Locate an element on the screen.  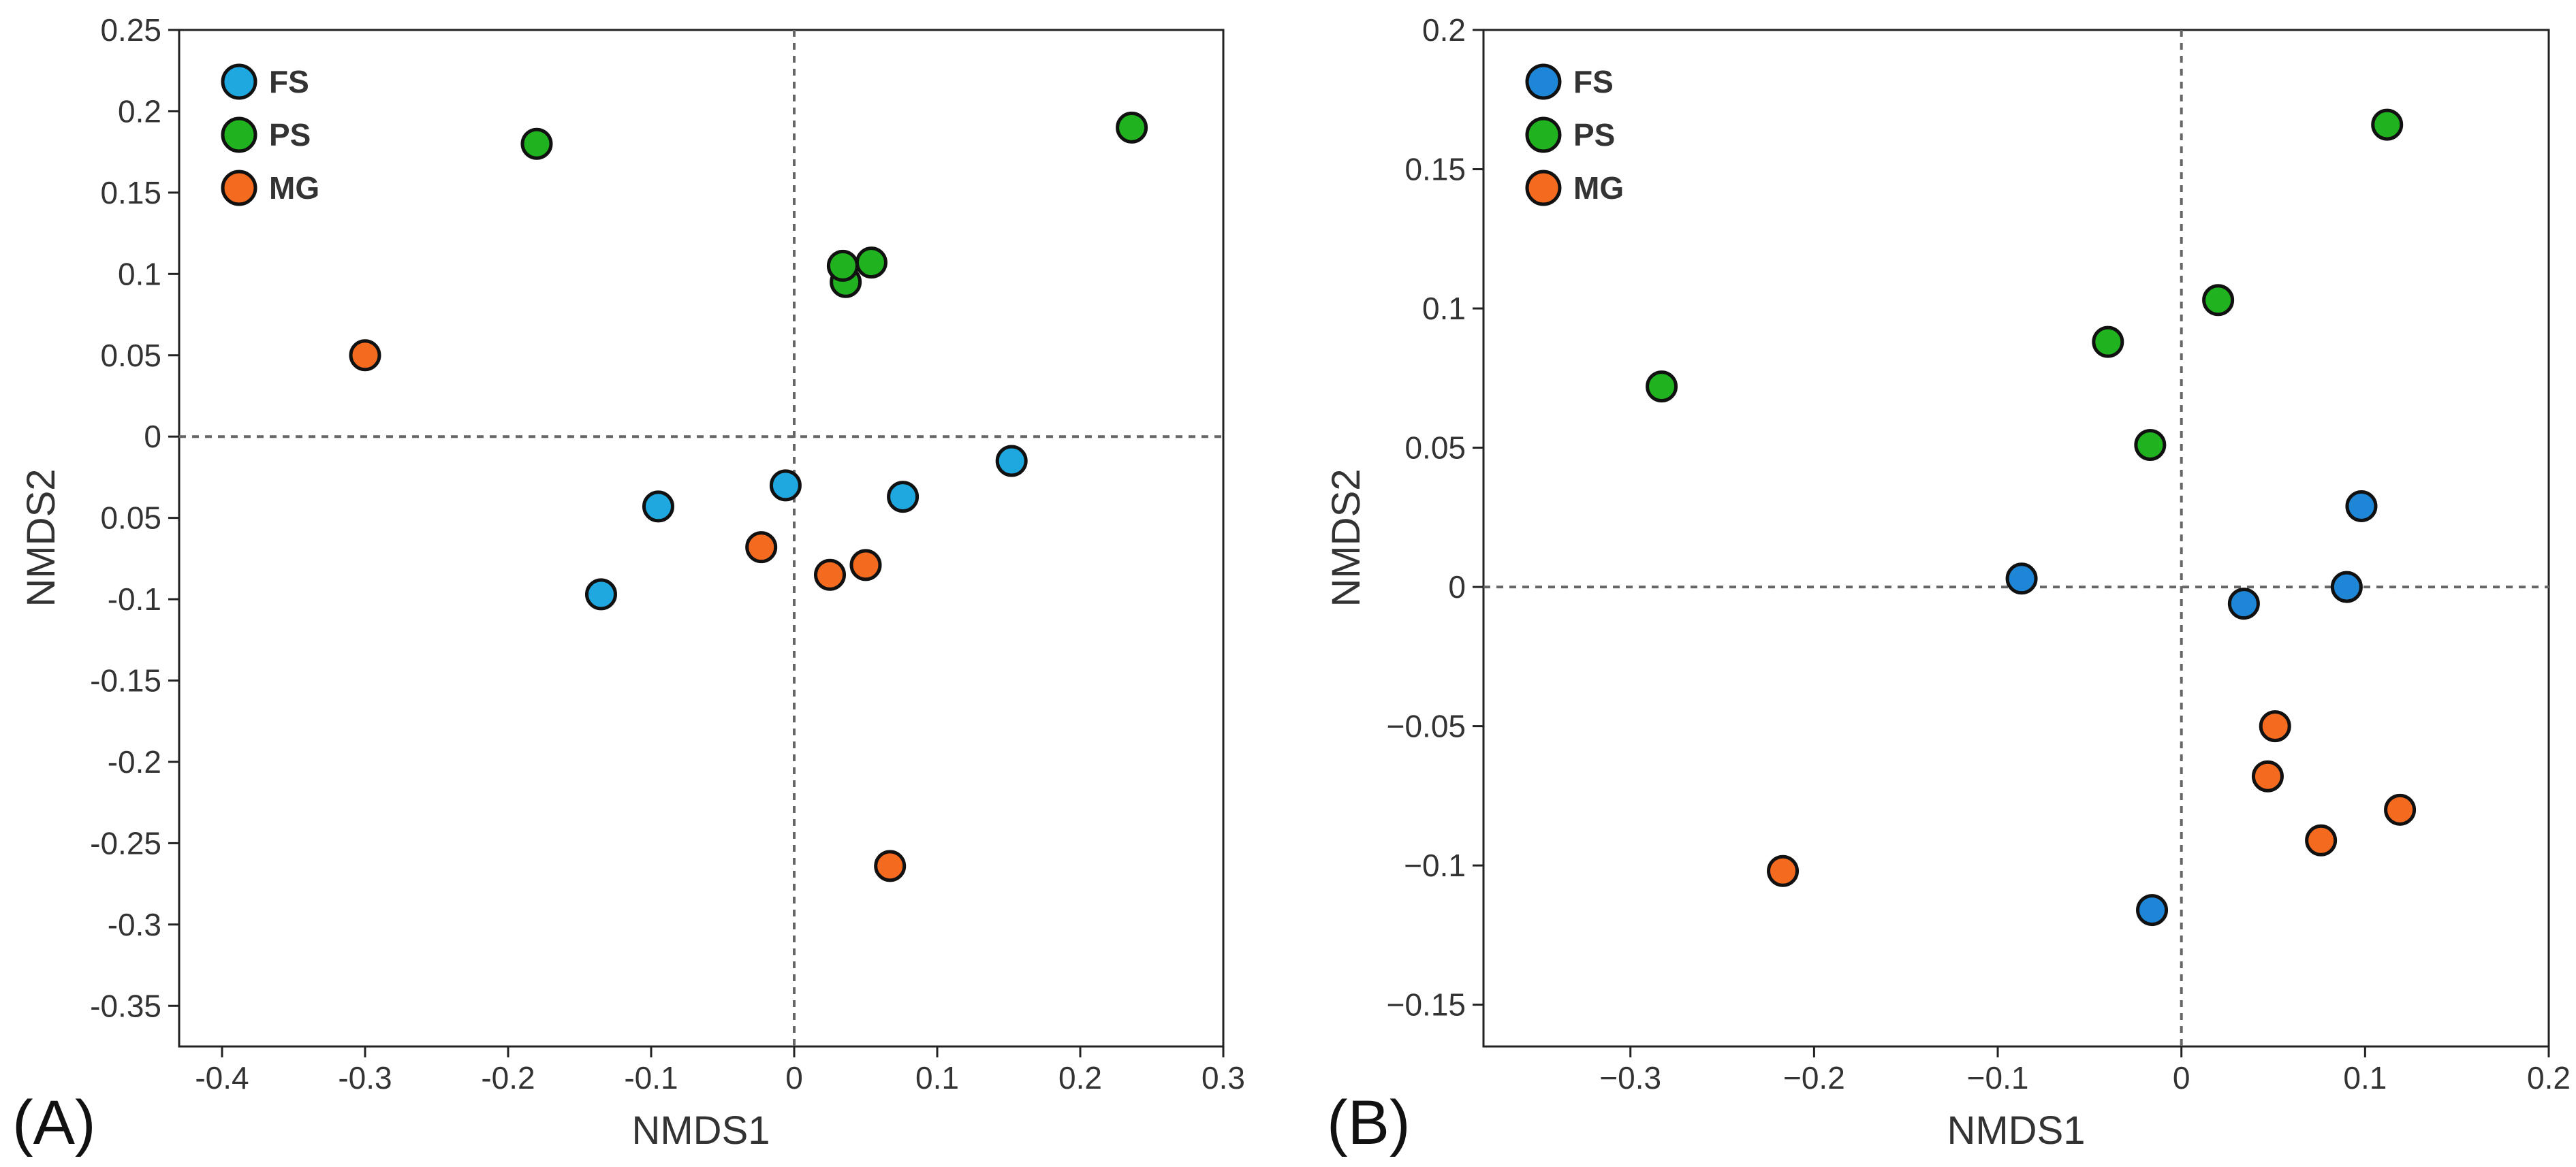
y-tick-label: -0.1 is located at coordinates (134, 599).